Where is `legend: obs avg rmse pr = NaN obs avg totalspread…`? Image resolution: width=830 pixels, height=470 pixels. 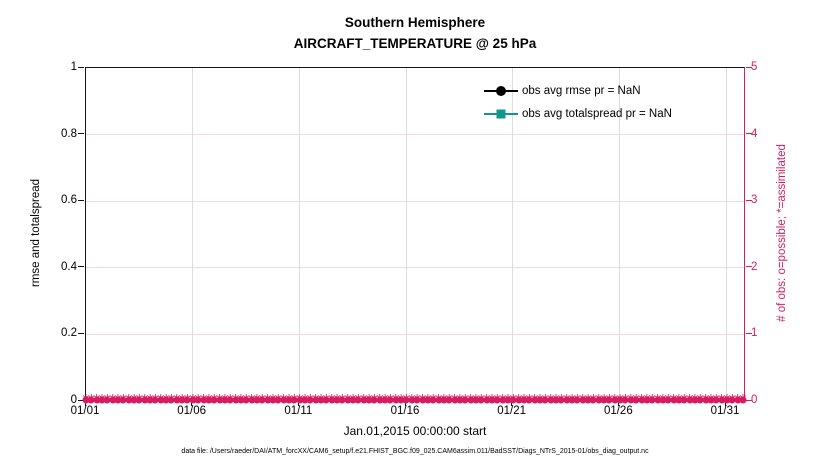 legend: obs avg rmse pr = NaN obs avg totalspread… is located at coordinates (578, 102).